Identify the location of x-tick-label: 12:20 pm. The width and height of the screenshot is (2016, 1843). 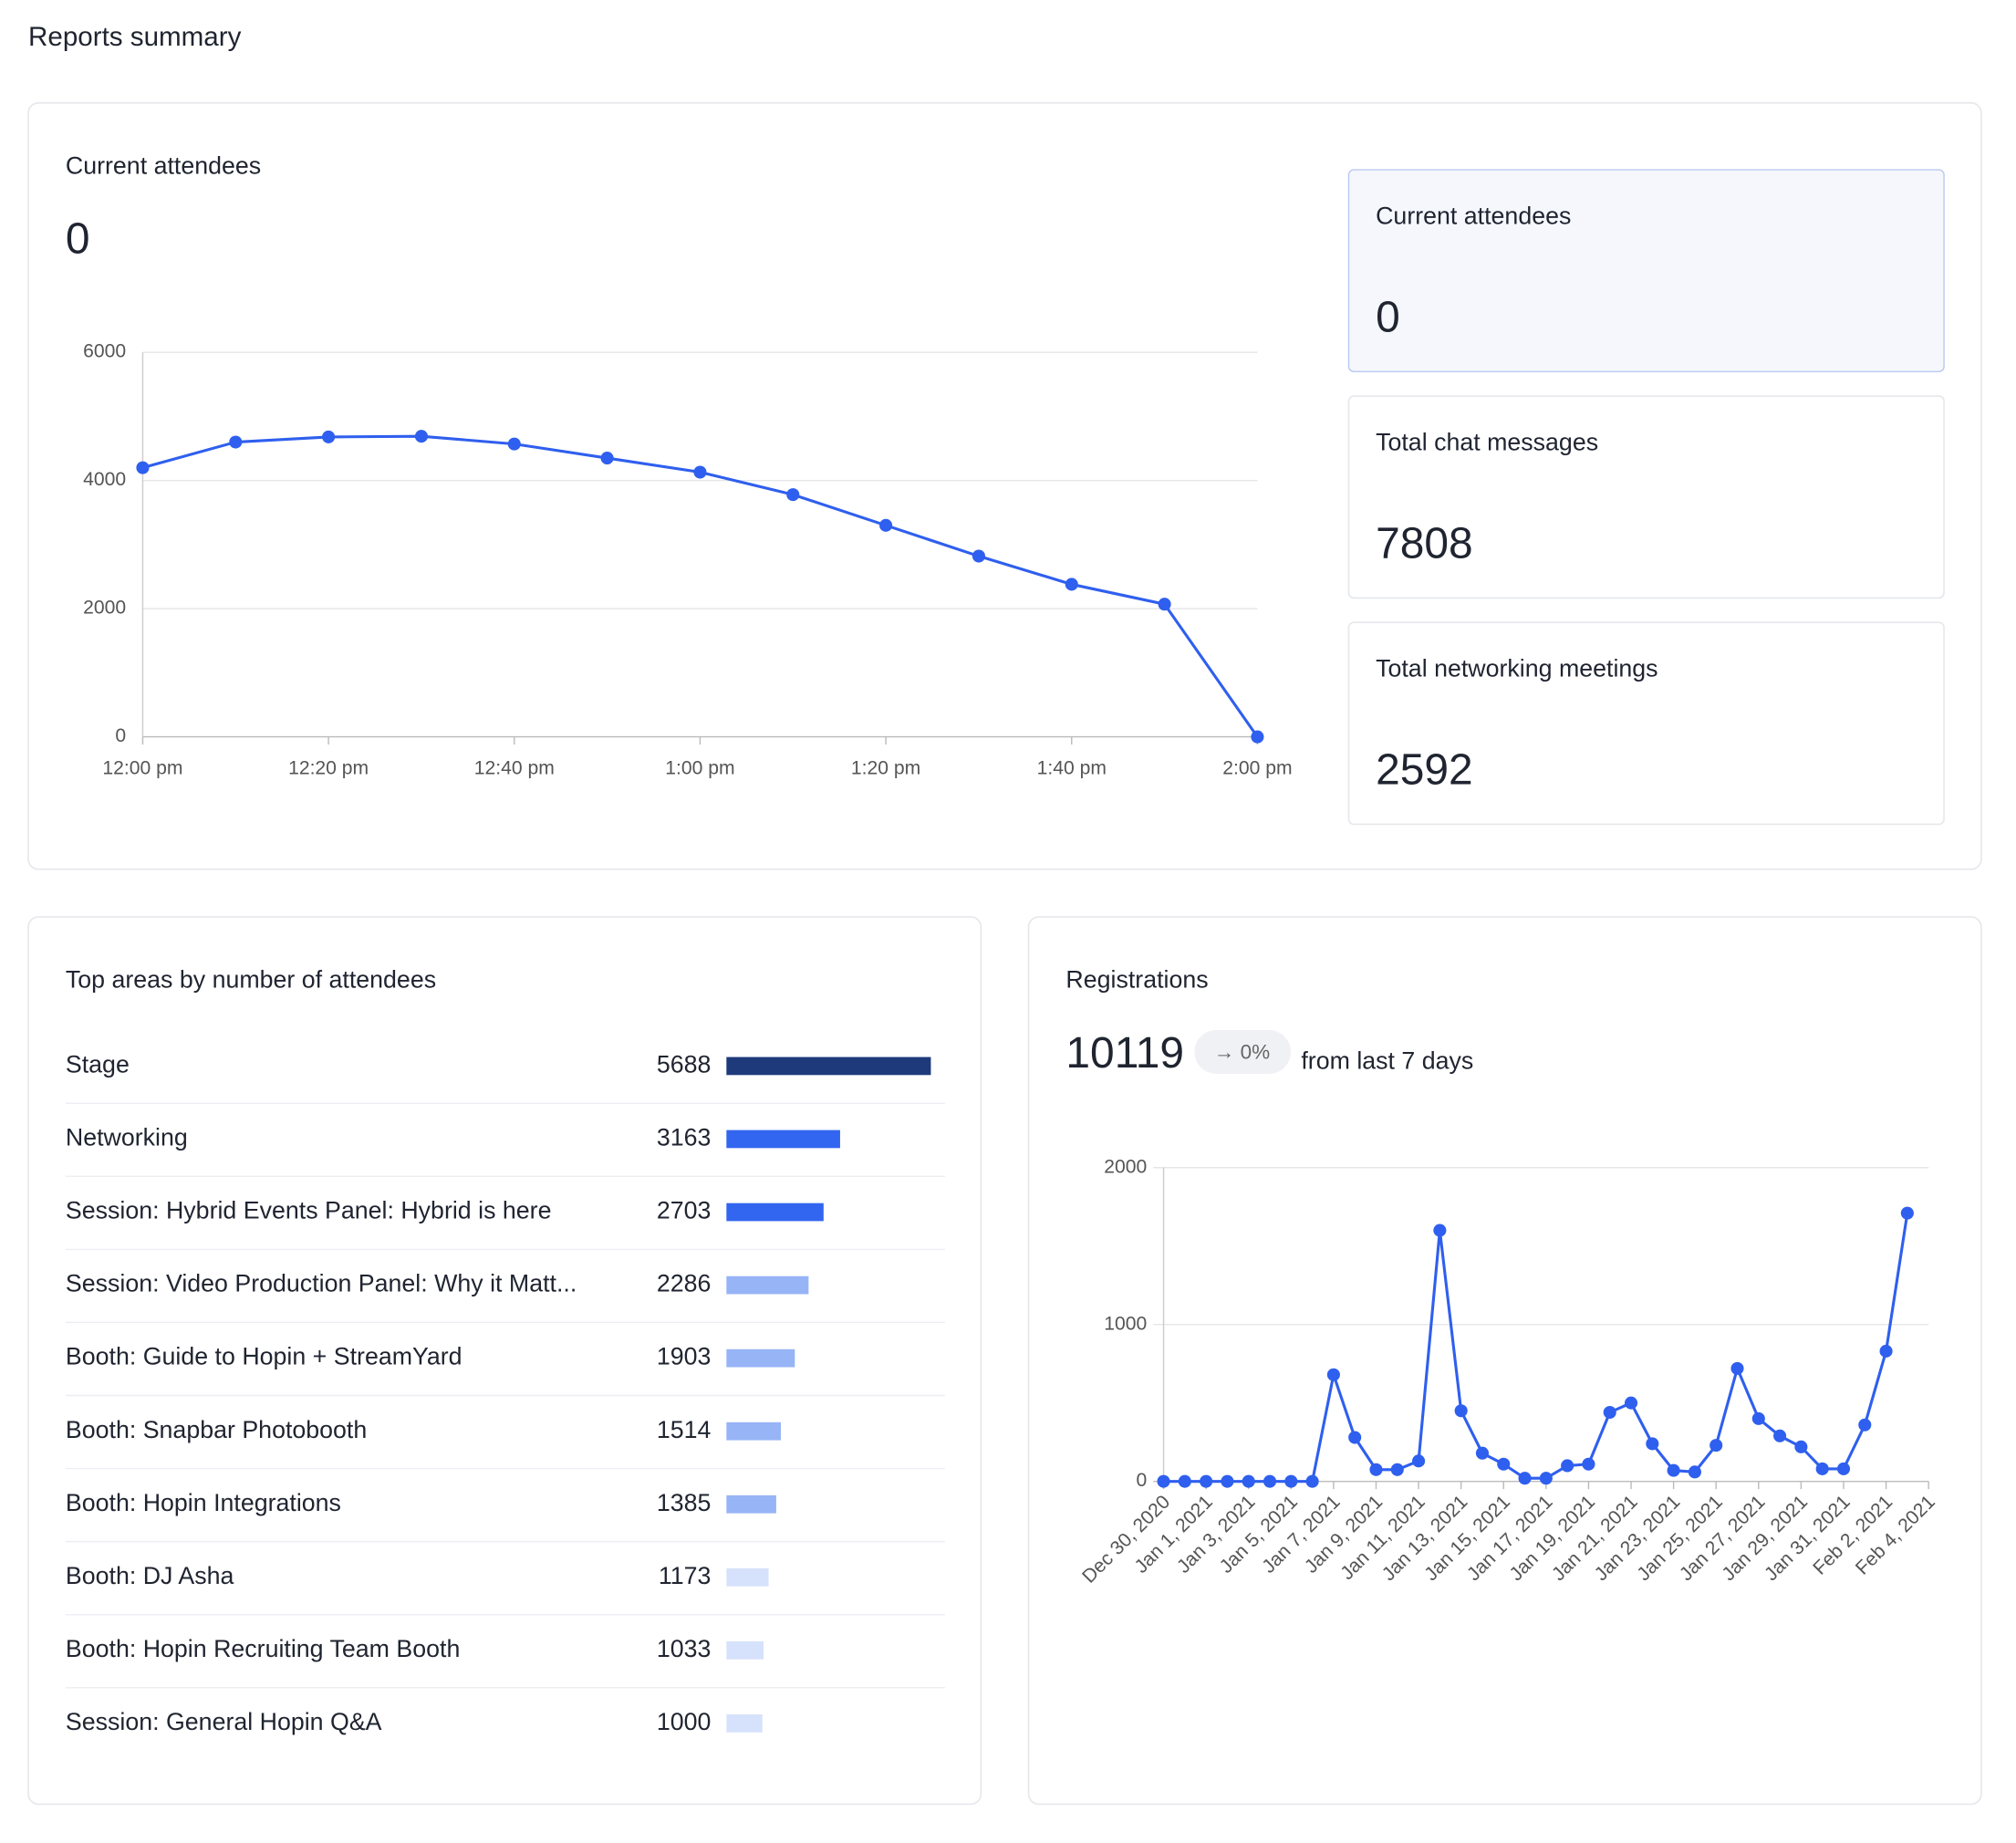
(328, 767).